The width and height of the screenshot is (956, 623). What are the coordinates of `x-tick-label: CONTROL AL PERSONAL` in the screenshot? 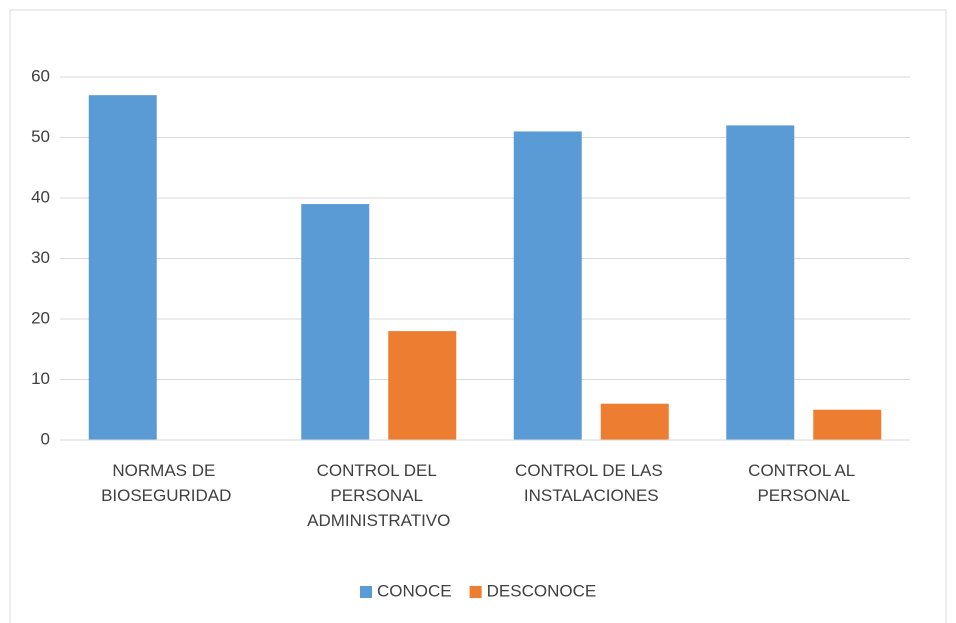 It's located at (803, 483).